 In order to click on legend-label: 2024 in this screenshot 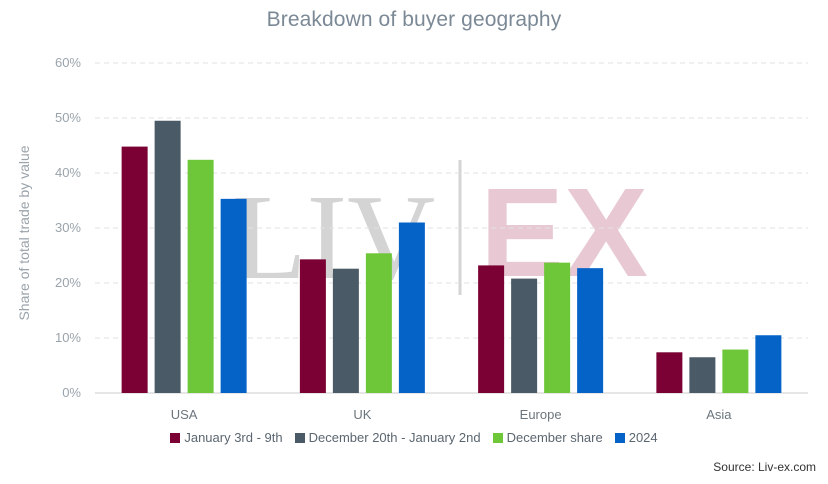, I will do `click(643, 437)`.